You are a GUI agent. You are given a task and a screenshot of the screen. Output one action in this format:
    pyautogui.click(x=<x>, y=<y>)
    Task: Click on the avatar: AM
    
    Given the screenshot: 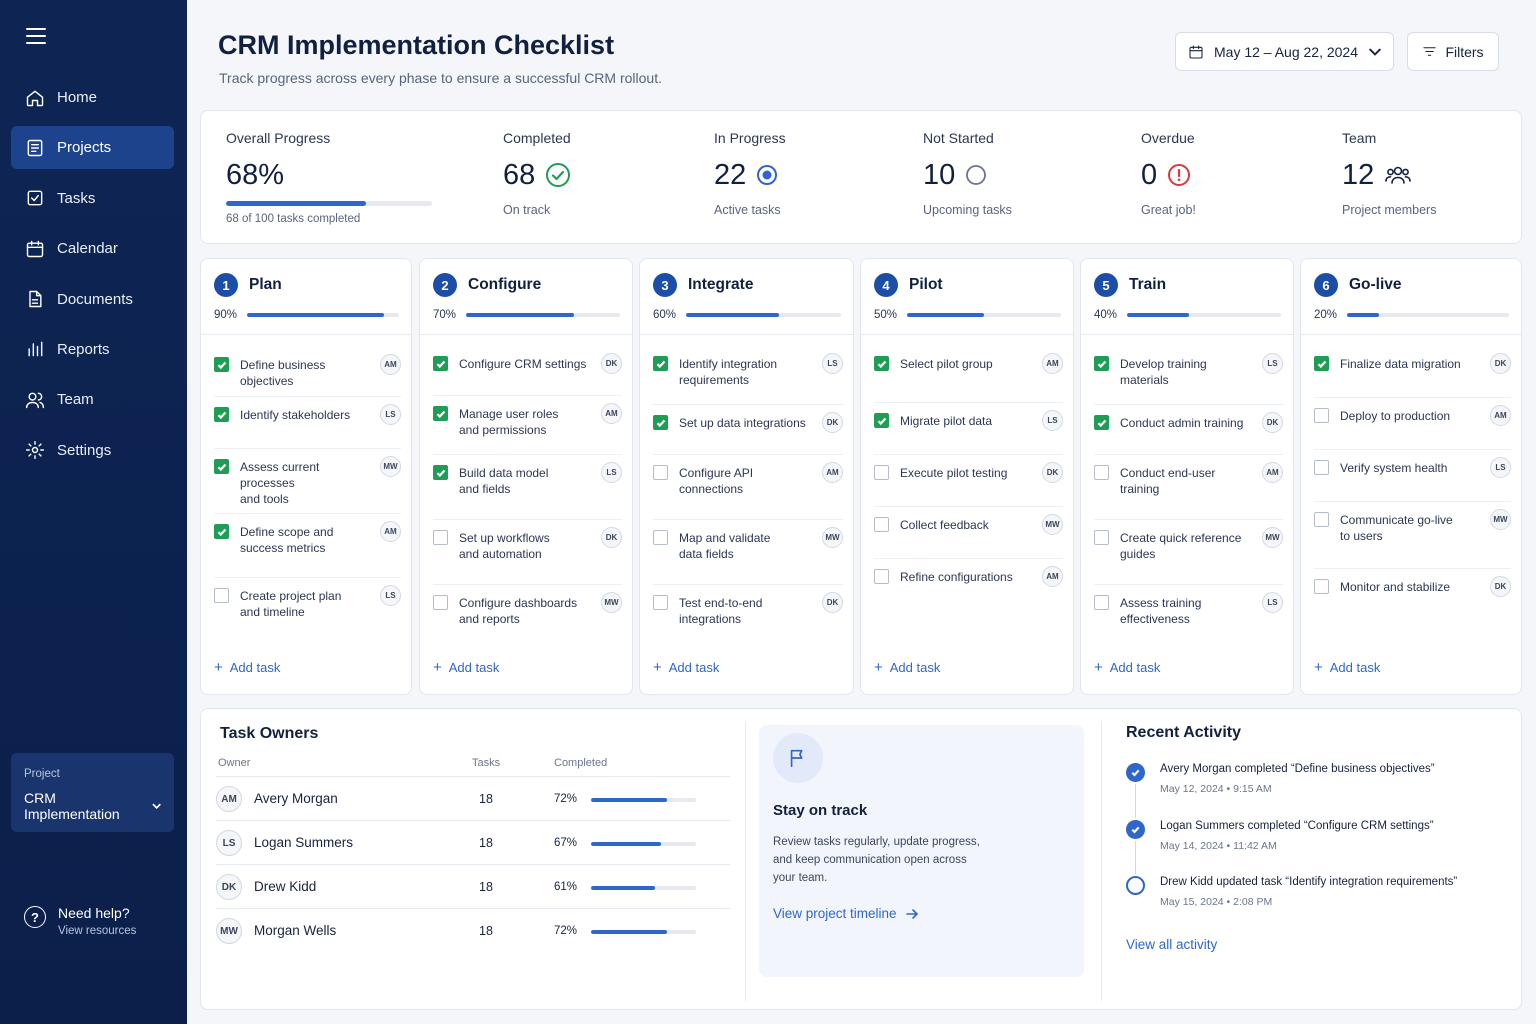 What is the action you would take?
    pyautogui.click(x=229, y=799)
    